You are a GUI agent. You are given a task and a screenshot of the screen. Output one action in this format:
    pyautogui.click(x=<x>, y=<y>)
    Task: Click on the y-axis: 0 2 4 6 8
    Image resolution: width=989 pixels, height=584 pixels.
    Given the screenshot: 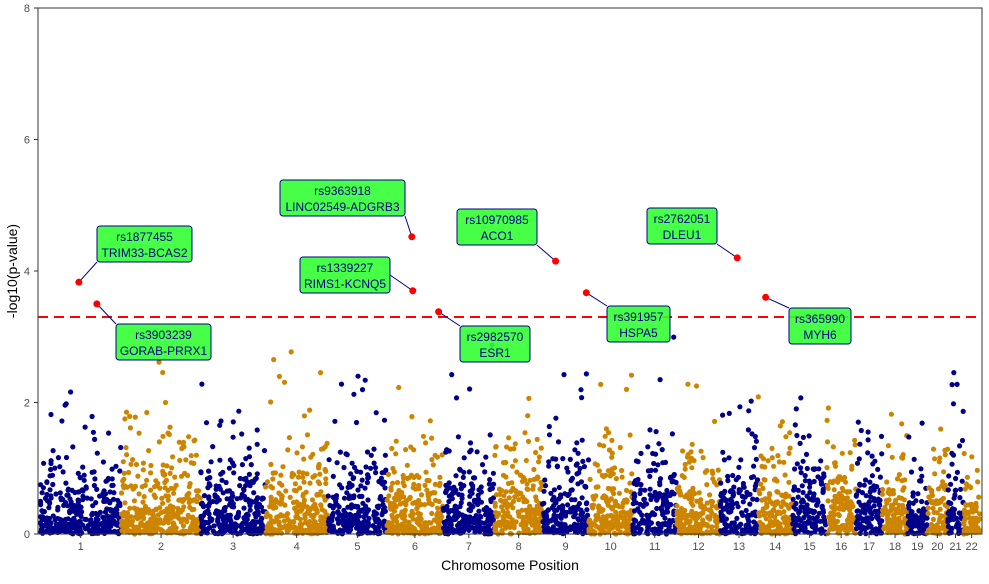 What is the action you would take?
    pyautogui.click(x=31, y=272)
    